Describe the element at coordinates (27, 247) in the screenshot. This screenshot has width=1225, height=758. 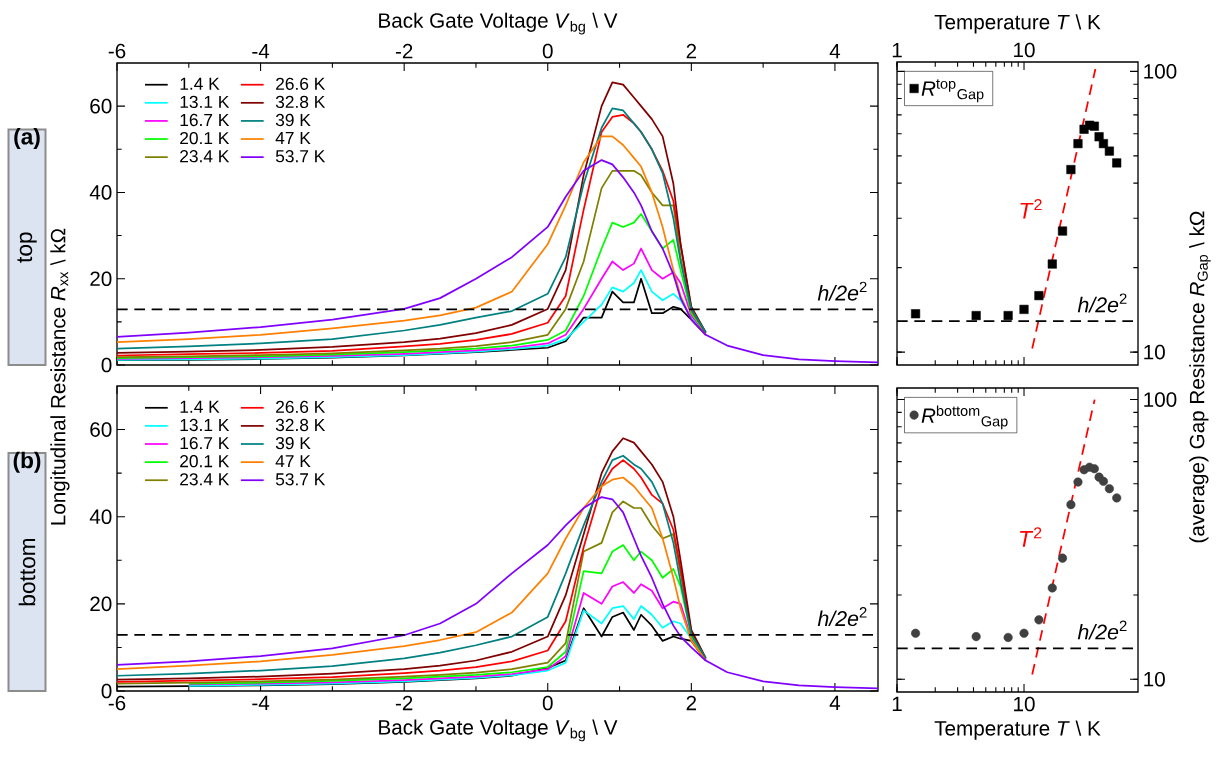
I see `text: top` at that location.